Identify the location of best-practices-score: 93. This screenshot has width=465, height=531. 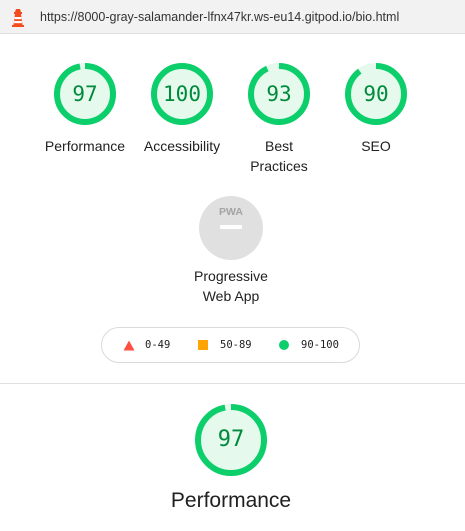
(279, 94).